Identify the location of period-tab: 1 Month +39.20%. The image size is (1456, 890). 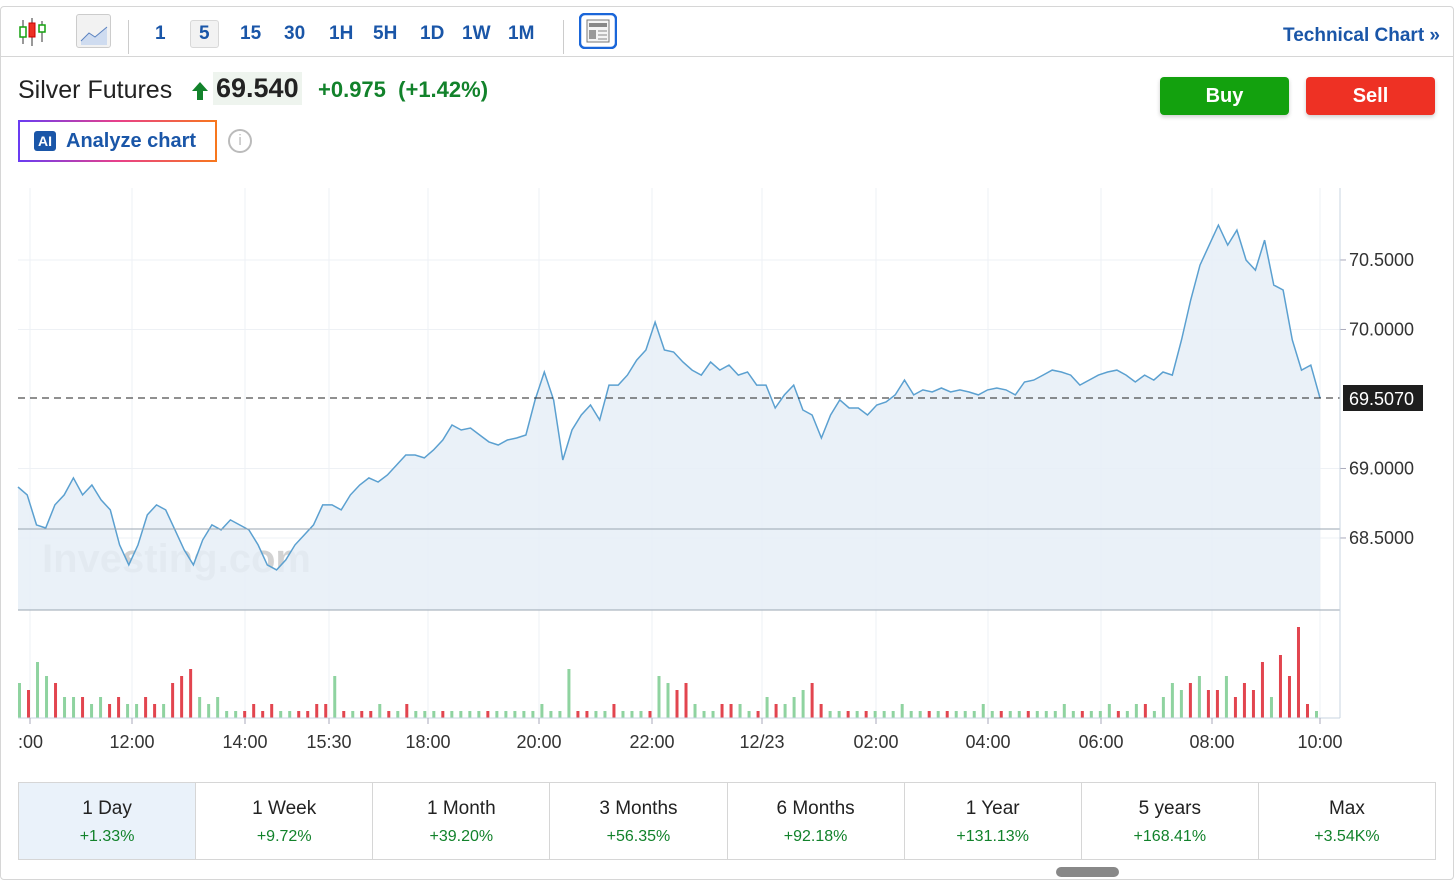
(462, 821).